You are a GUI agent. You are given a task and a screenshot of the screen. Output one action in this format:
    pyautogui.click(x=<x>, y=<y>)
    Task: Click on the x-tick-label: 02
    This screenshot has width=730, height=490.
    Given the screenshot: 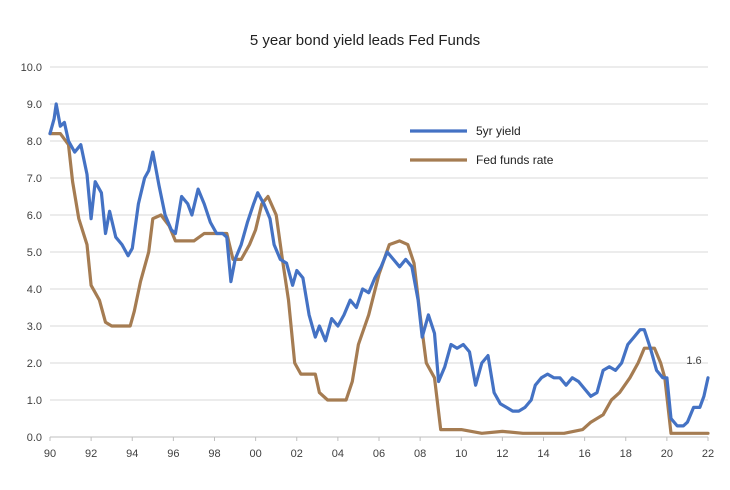 What is the action you would take?
    pyautogui.click(x=297, y=454)
    